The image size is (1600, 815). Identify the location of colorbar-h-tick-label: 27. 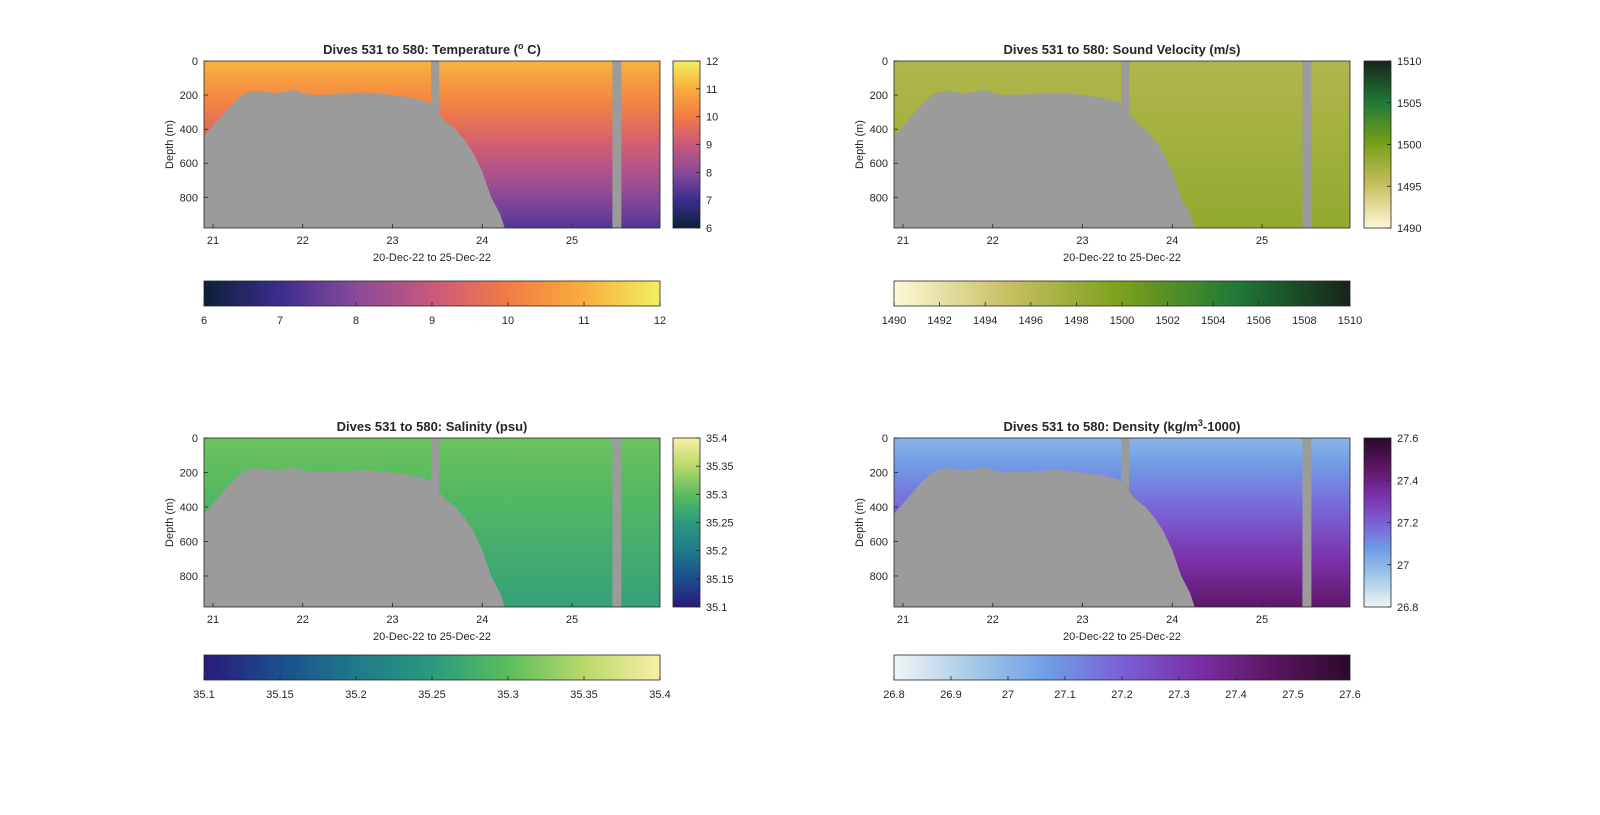
(1008, 695).